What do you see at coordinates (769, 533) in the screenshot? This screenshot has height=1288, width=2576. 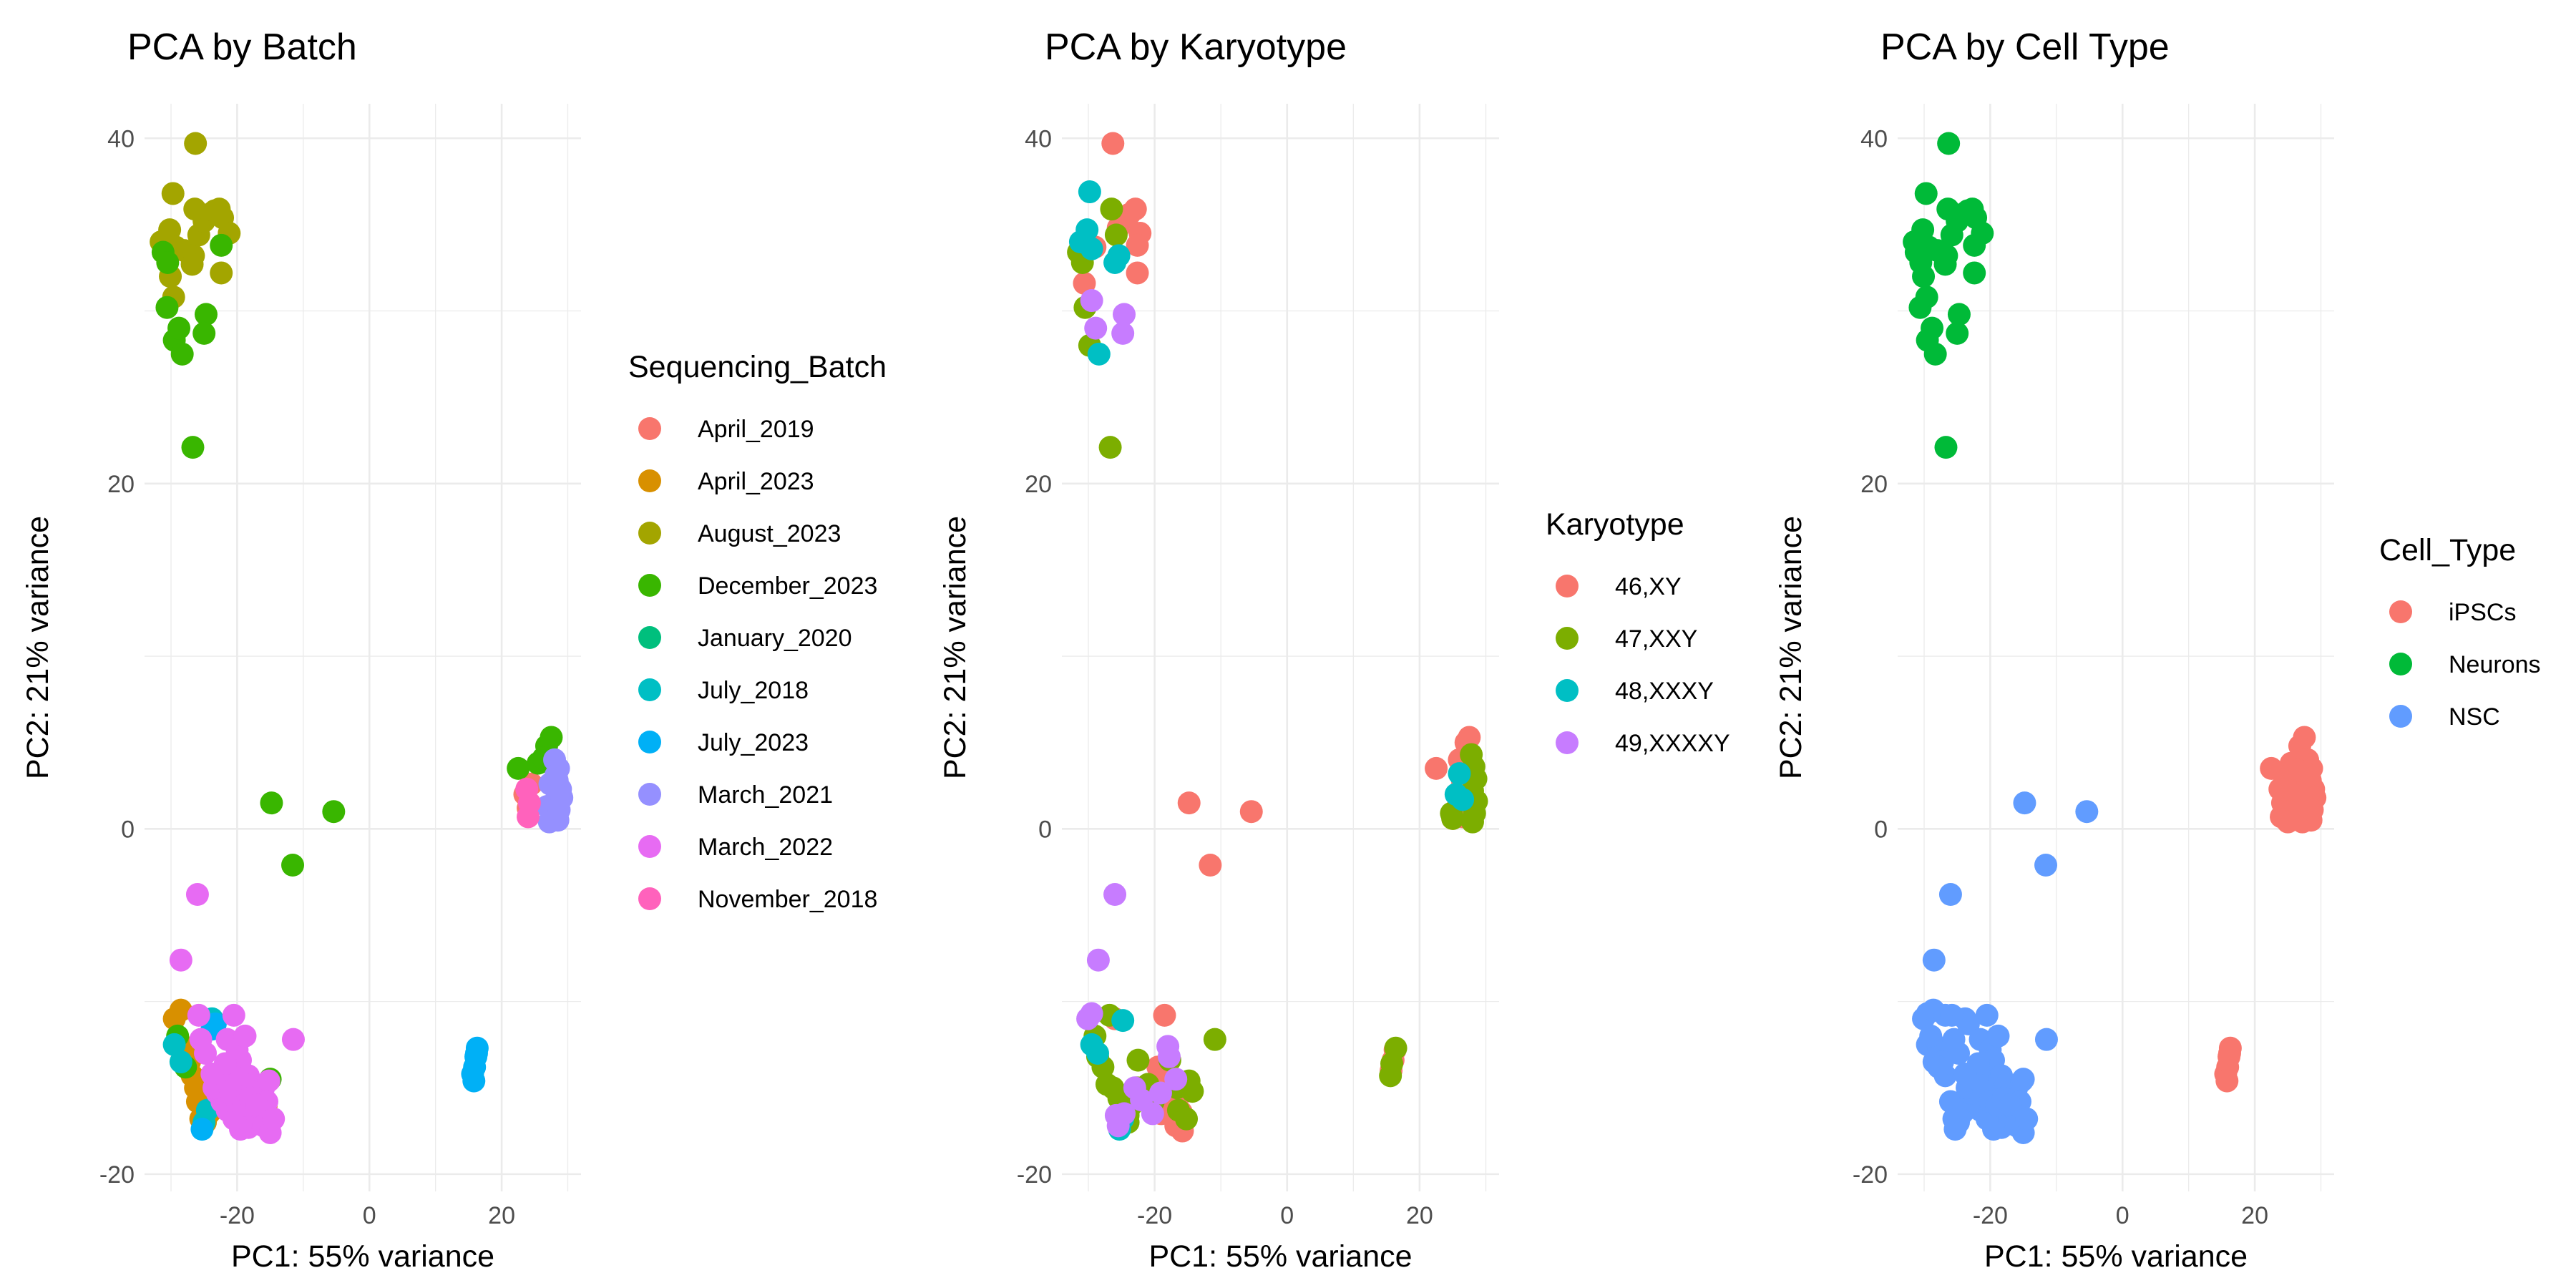 I see `legend-label: August_2023` at bounding box center [769, 533].